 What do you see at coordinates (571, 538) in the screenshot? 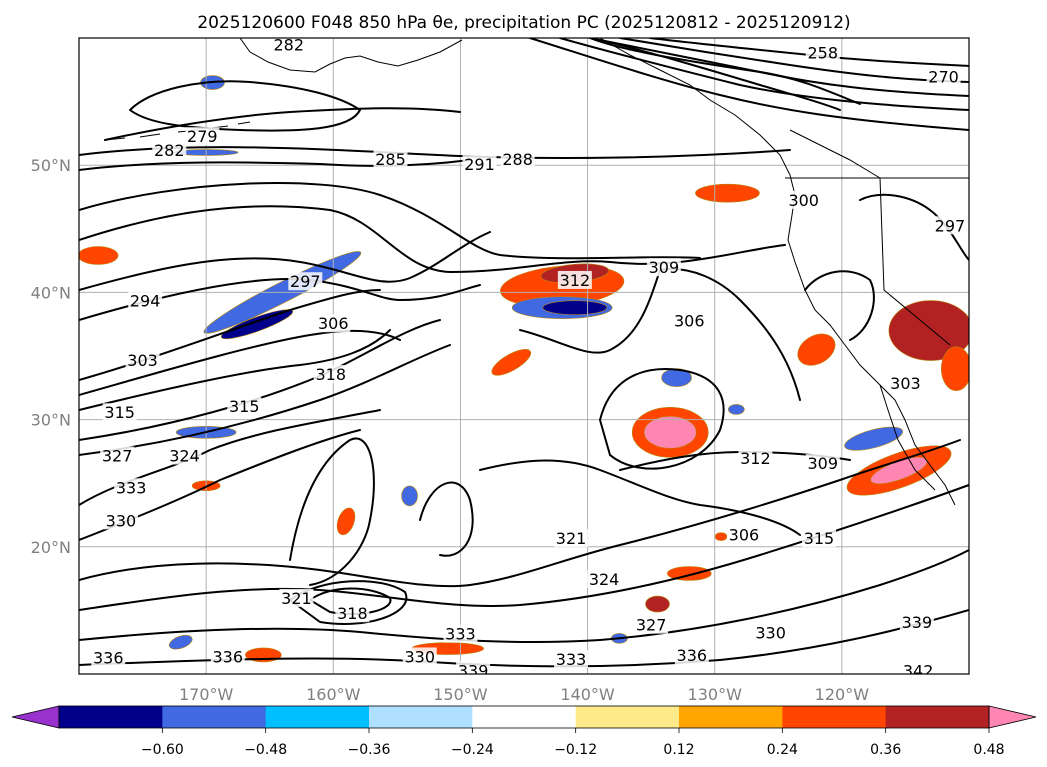
I see `contour-label: 321` at bounding box center [571, 538].